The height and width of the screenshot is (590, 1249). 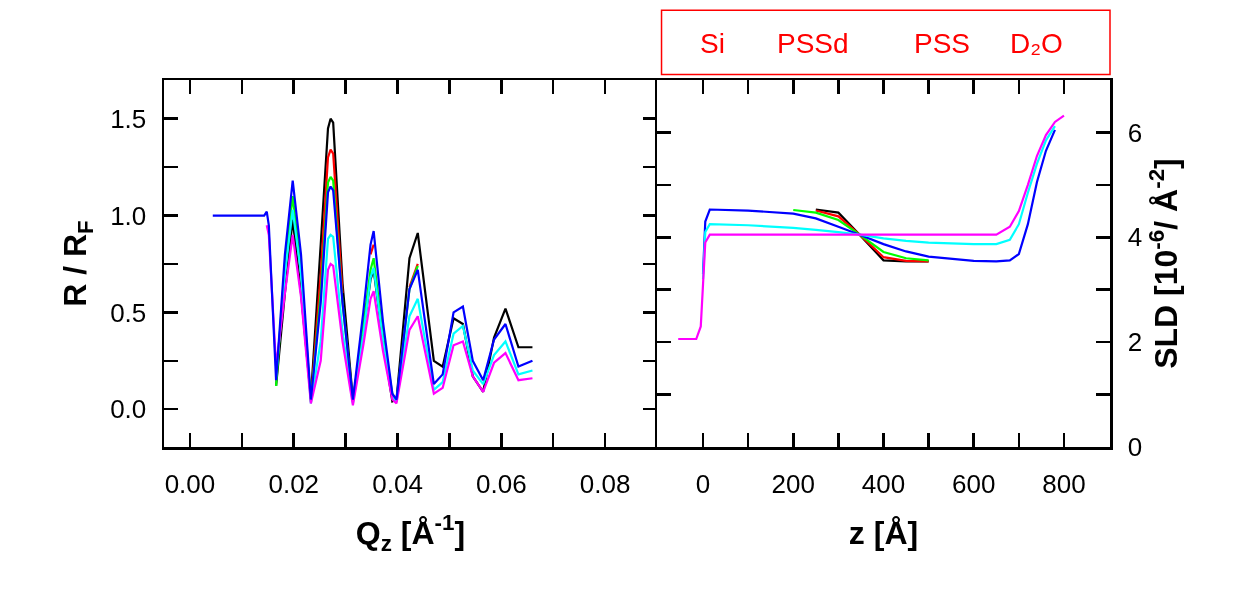 I want to click on x-tick-label: 0.08, so click(x=605, y=483).